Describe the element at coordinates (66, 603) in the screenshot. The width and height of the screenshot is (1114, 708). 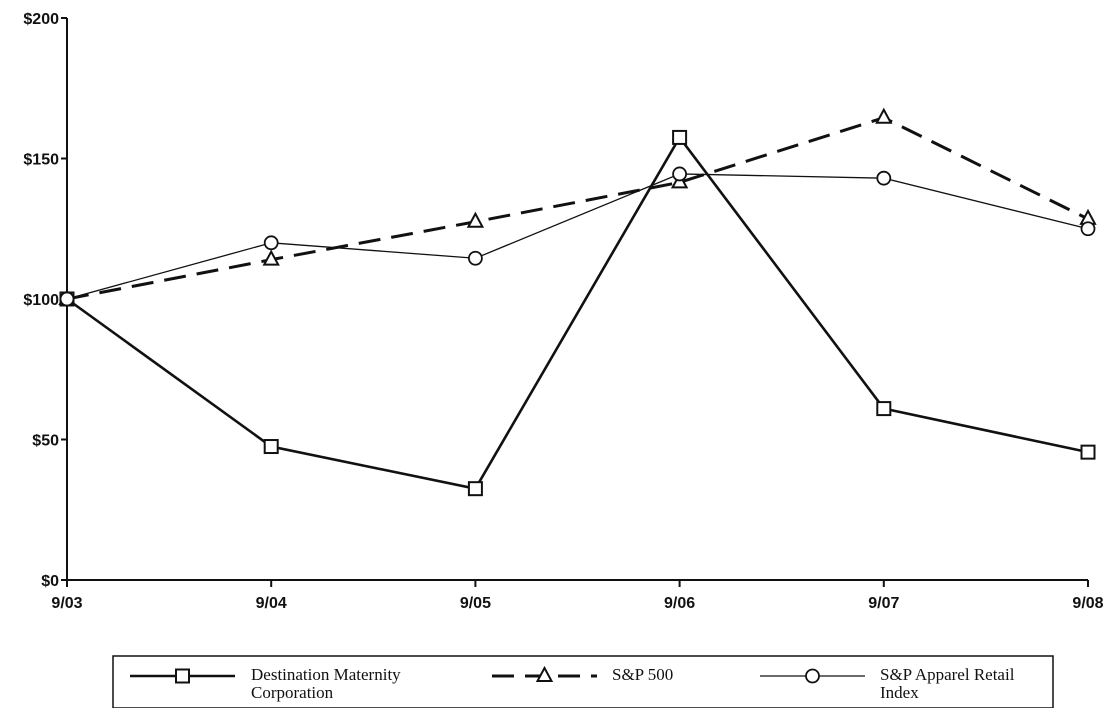
I see `x-tick-label: 9/03` at that location.